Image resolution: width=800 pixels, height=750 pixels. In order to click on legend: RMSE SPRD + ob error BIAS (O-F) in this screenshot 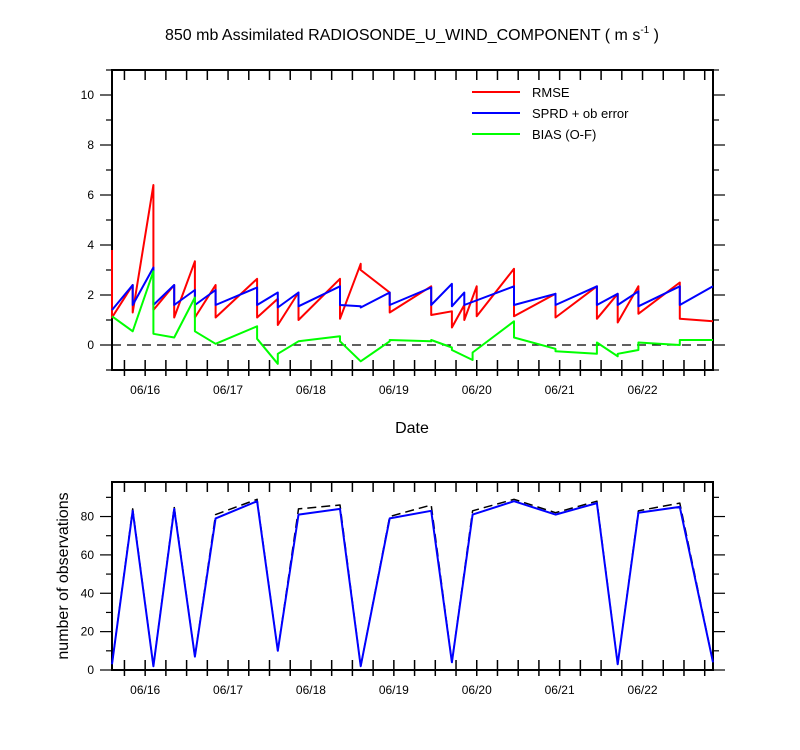, I will do `click(550, 113)`.